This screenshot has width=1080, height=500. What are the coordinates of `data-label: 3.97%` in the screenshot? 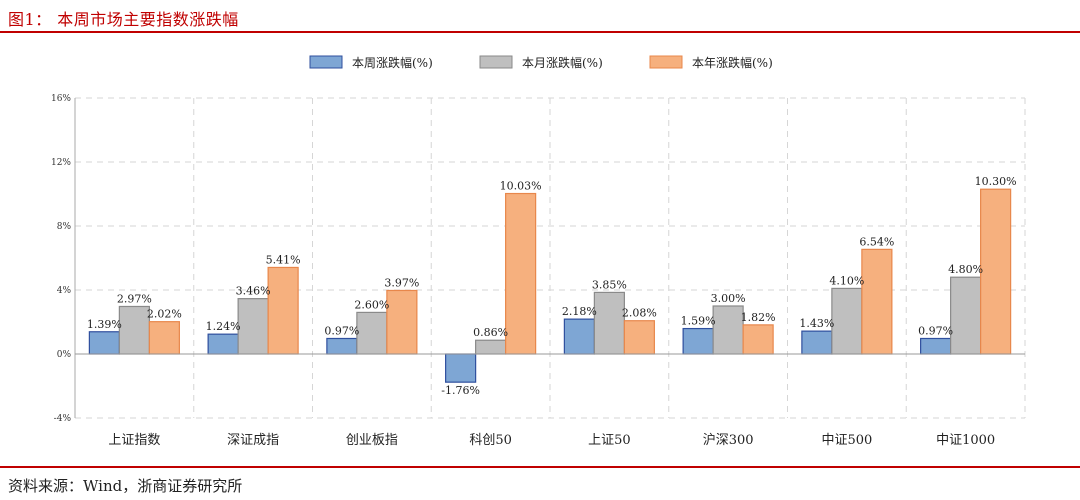 It's located at (401, 282).